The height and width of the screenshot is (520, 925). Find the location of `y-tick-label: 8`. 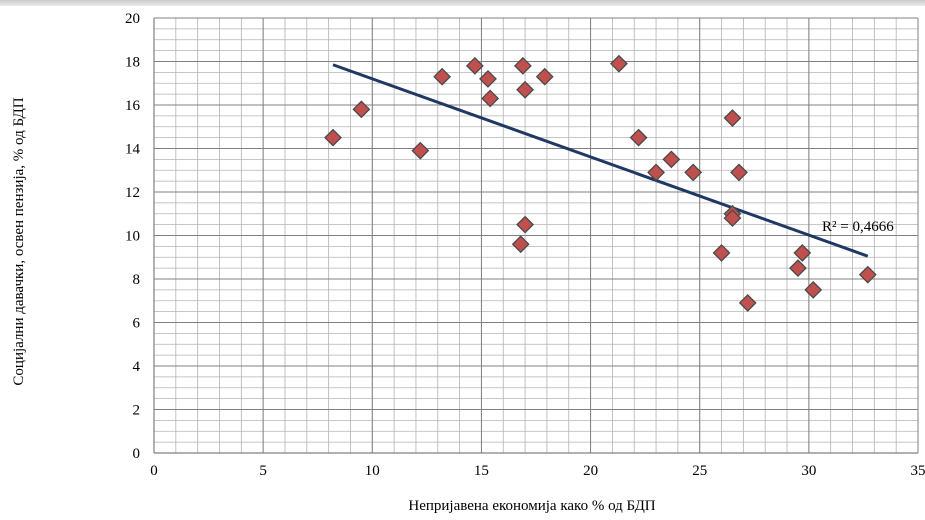

y-tick-label: 8 is located at coordinates (137, 280).